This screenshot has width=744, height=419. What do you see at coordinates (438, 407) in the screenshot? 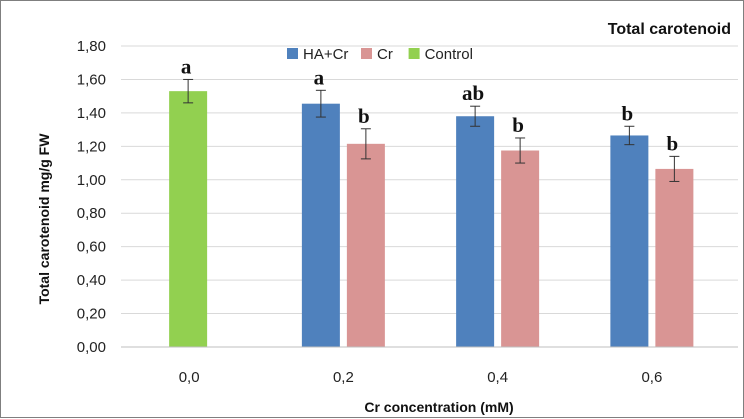
I see `x-axis-title: Cr concentration (mM)` at bounding box center [438, 407].